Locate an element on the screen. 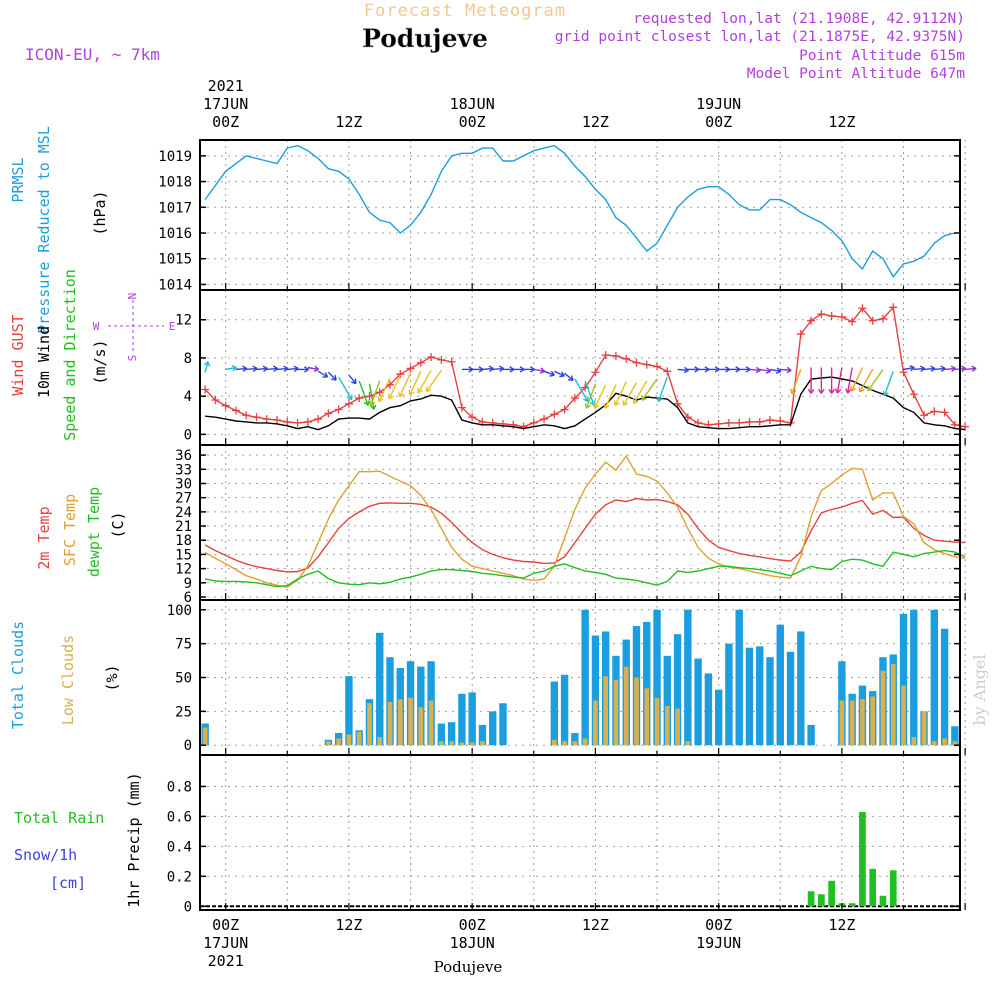 Image resolution: width=1000 pixels, height=1004 pixels. bottom-time-label: 17JUN is located at coordinates (225, 943).